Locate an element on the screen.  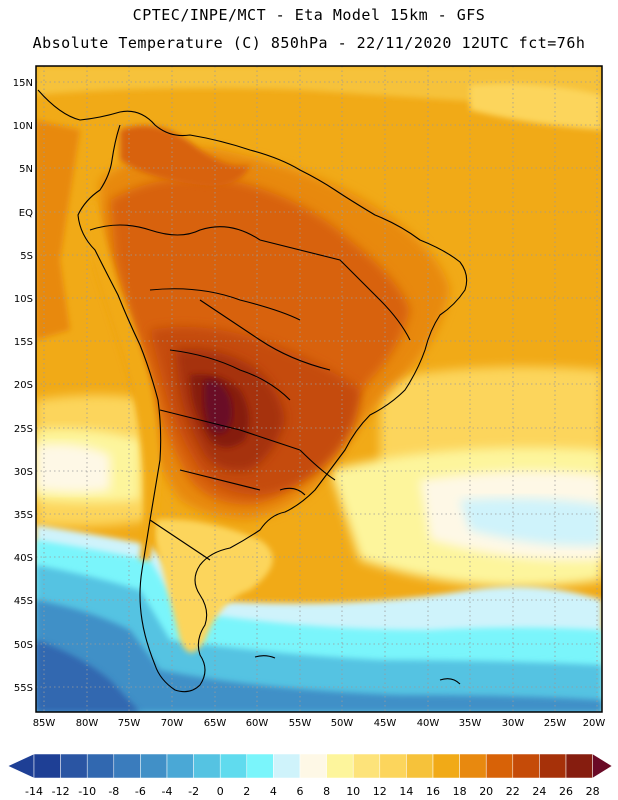
colorbar-tick: 26 is located at coordinates (566, 791).